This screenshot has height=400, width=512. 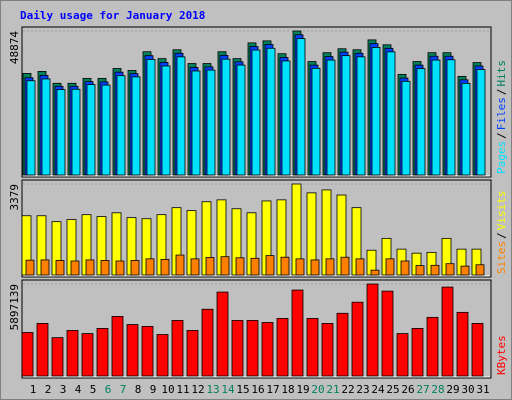 What do you see at coordinates (332, 389) in the screenshot?
I see `x-tick-label: 21` at bounding box center [332, 389].